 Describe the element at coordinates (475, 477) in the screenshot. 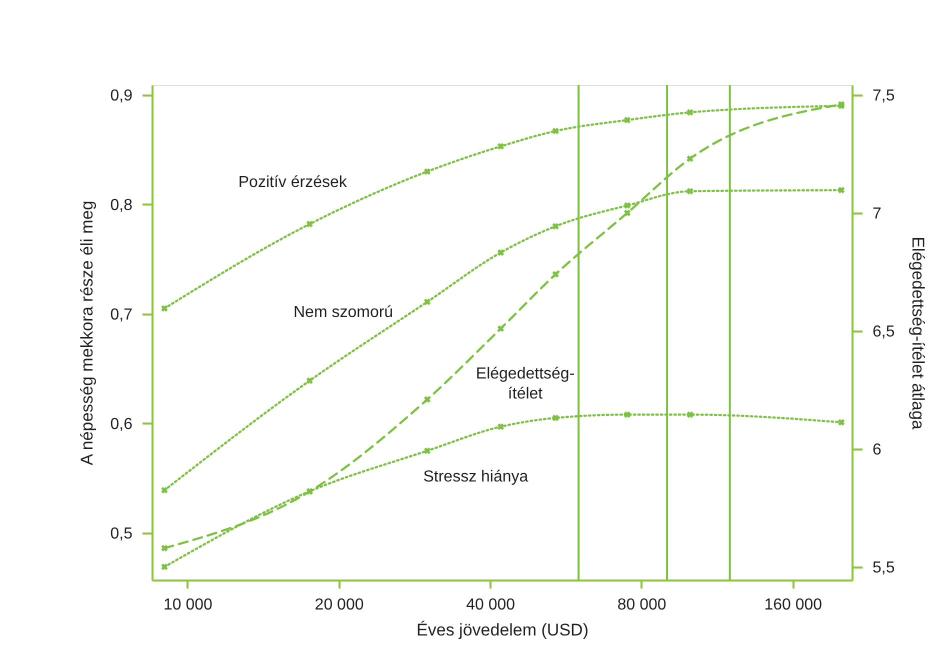

I see `series-label: Stressz hiánya` at that location.